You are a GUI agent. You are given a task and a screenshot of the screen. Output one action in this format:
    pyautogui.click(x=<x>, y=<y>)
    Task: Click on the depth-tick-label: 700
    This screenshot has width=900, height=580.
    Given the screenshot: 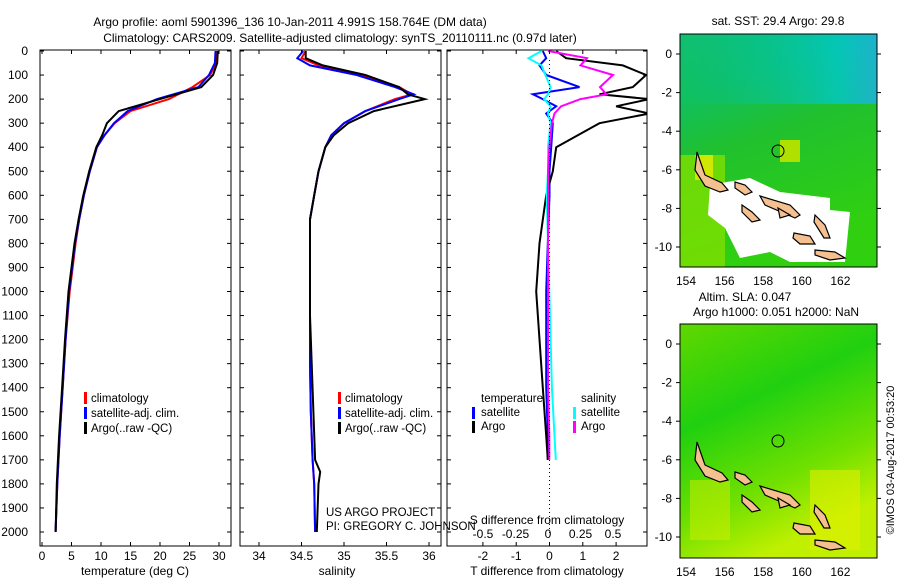 What is the action you would take?
    pyautogui.click(x=18, y=219)
    